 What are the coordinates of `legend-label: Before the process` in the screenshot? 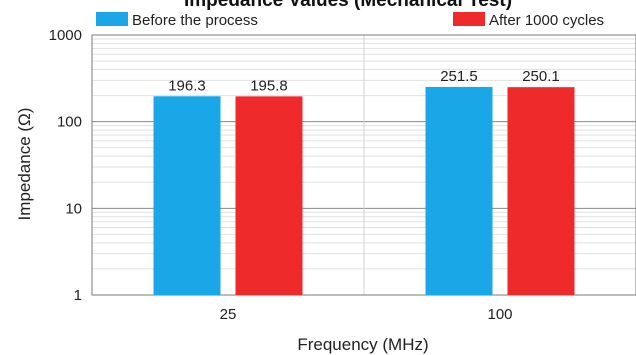 It's located at (195, 20).